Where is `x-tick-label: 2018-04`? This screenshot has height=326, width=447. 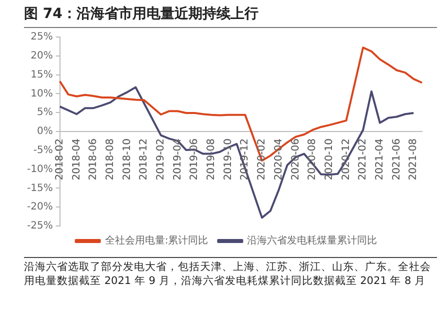
x-tick-label: 2018-04 is located at coordinates (76, 159).